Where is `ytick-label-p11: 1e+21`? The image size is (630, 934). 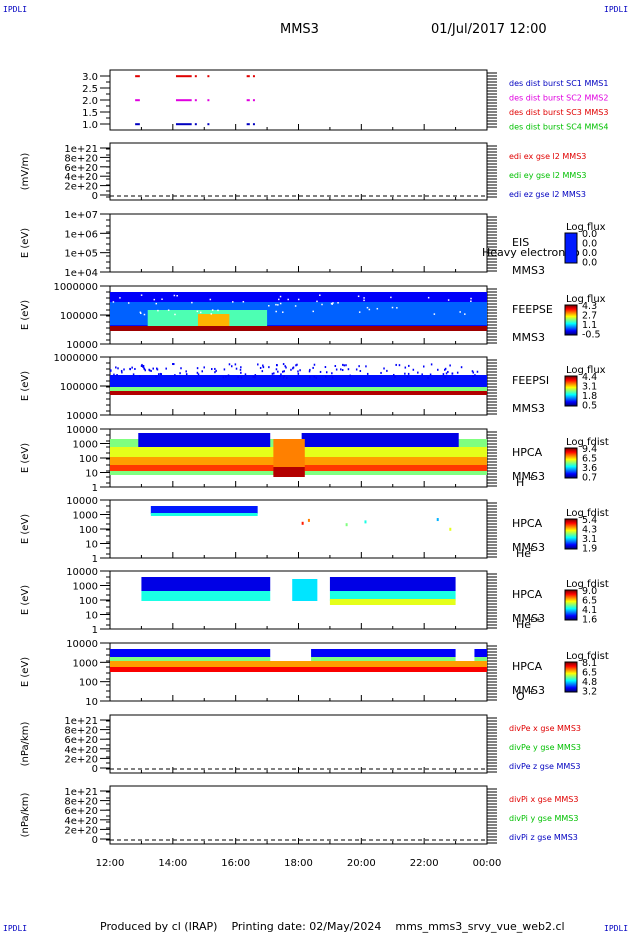 ytick-label-p11: 1e+21 is located at coordinates (81, 792).